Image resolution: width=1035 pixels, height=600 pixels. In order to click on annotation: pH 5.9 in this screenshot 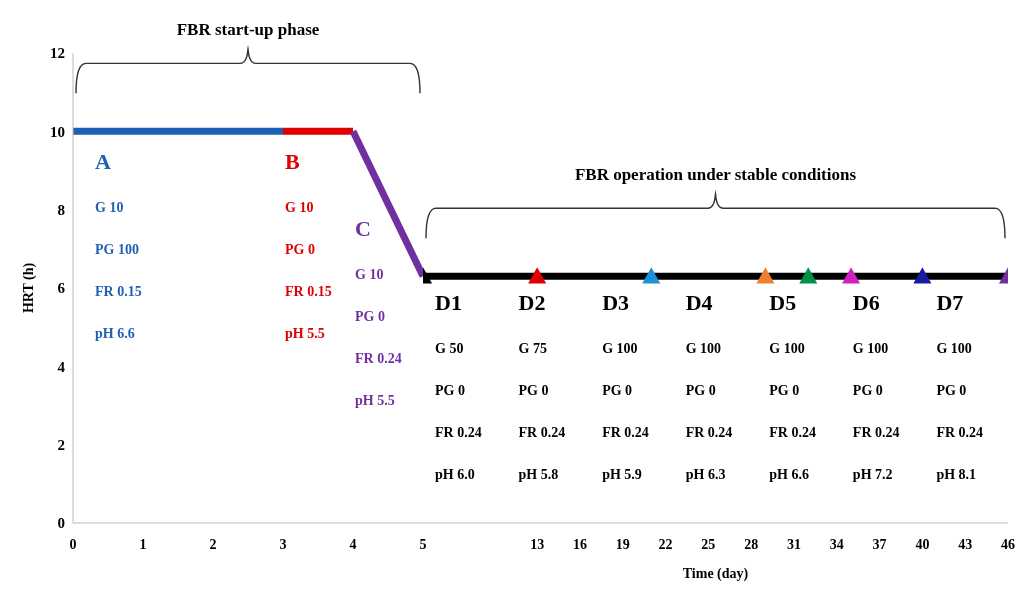, I will do `click(622, 474)`.